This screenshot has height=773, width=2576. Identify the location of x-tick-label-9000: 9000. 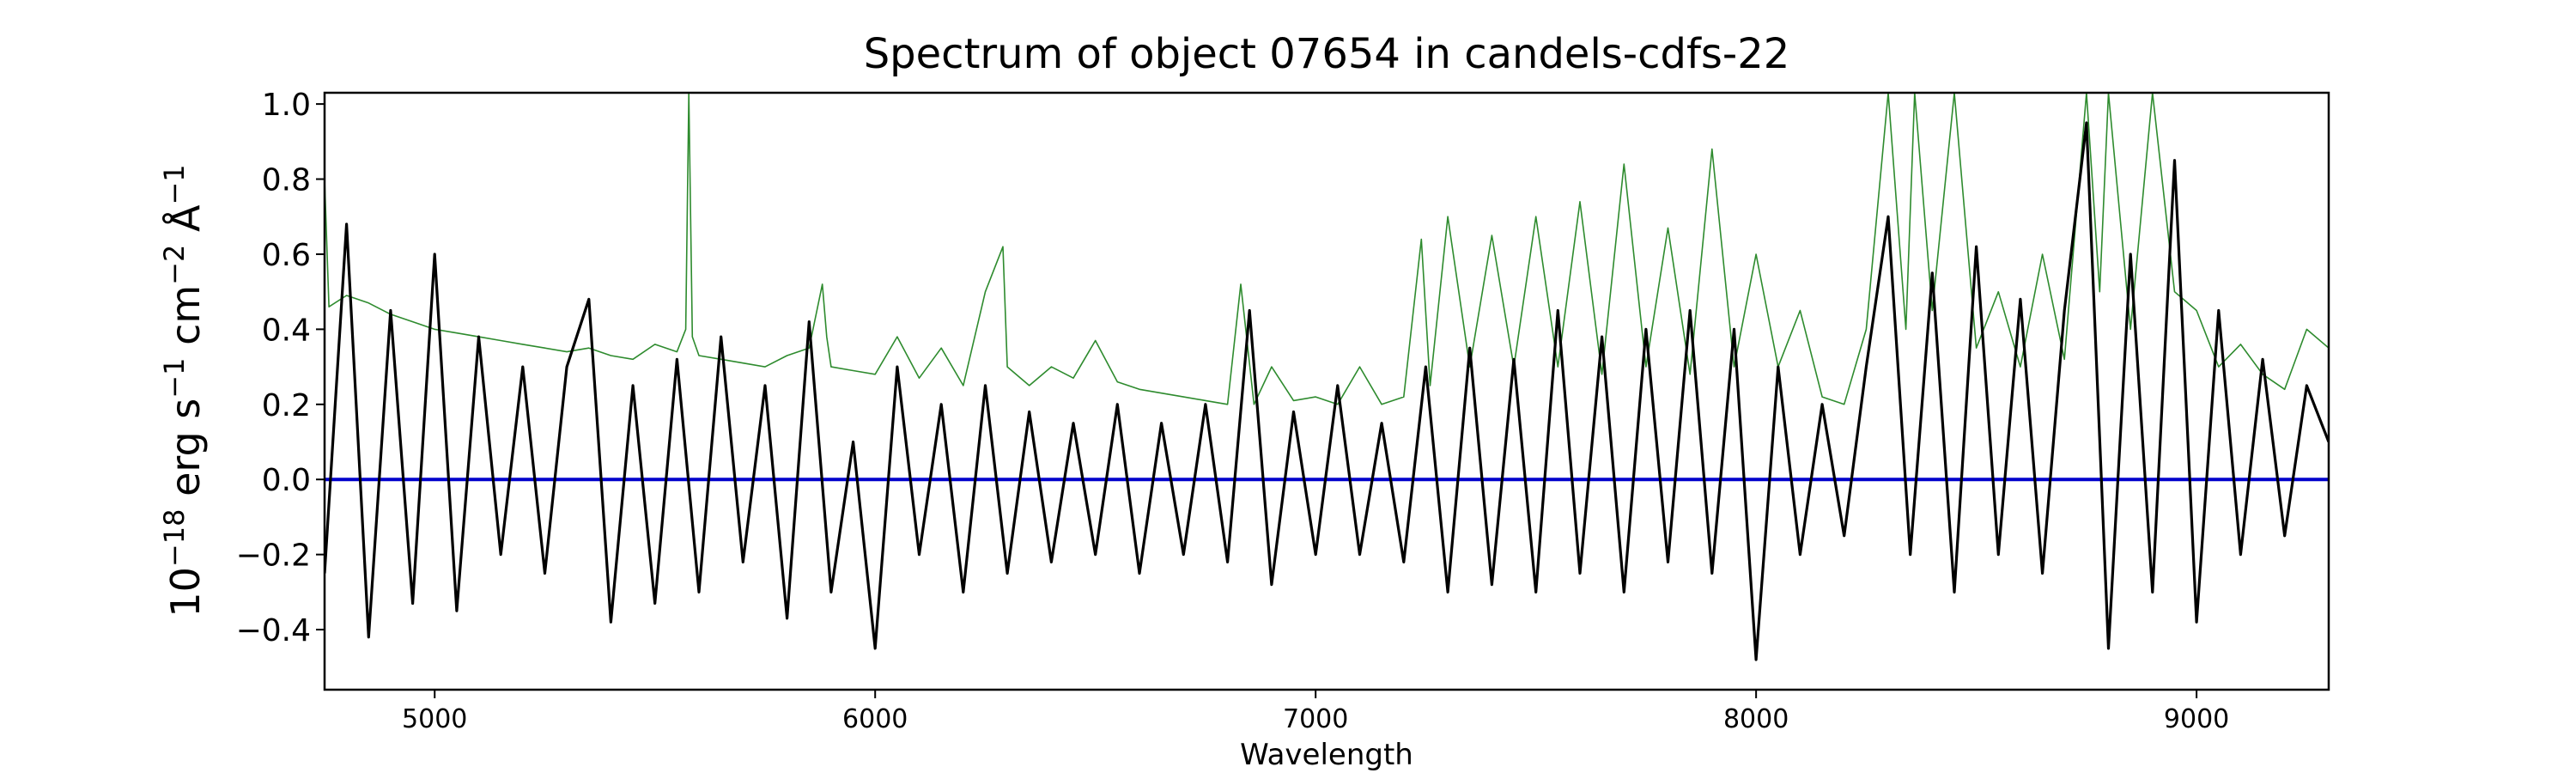
(2196, 719).